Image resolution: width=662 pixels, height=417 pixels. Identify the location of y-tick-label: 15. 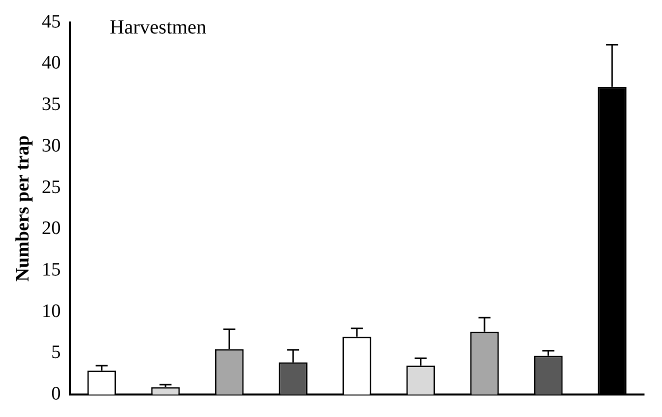
(51, 270).